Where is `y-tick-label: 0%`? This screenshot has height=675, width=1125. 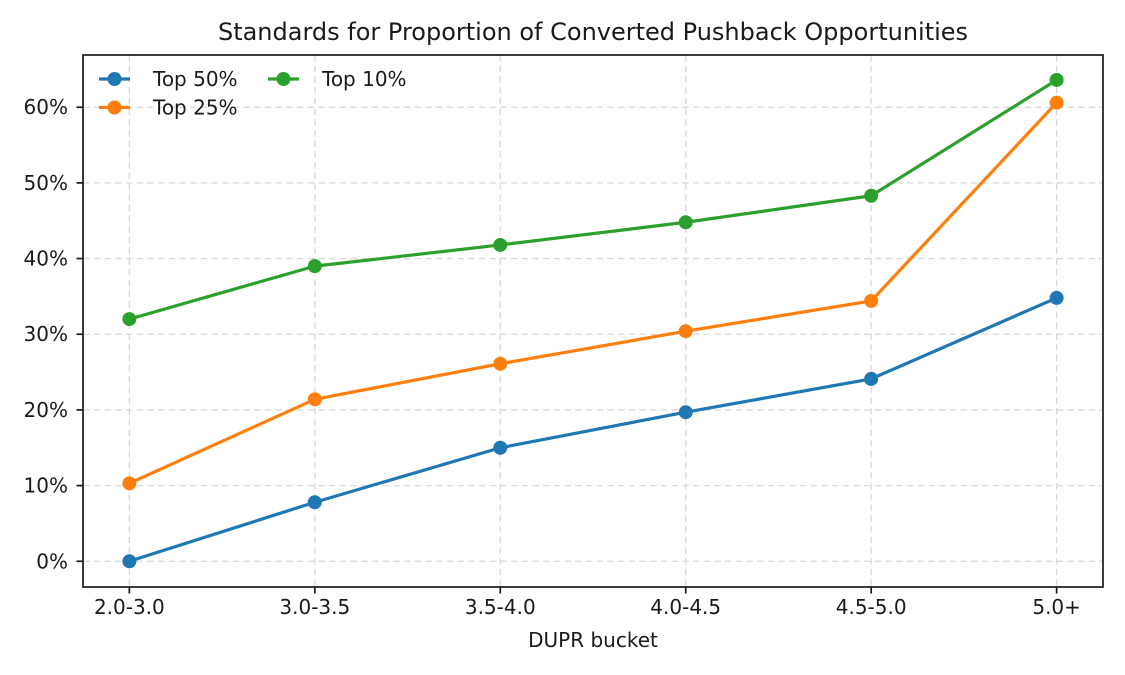
y-tick-label: 0% is located at coordinates (52, 561).